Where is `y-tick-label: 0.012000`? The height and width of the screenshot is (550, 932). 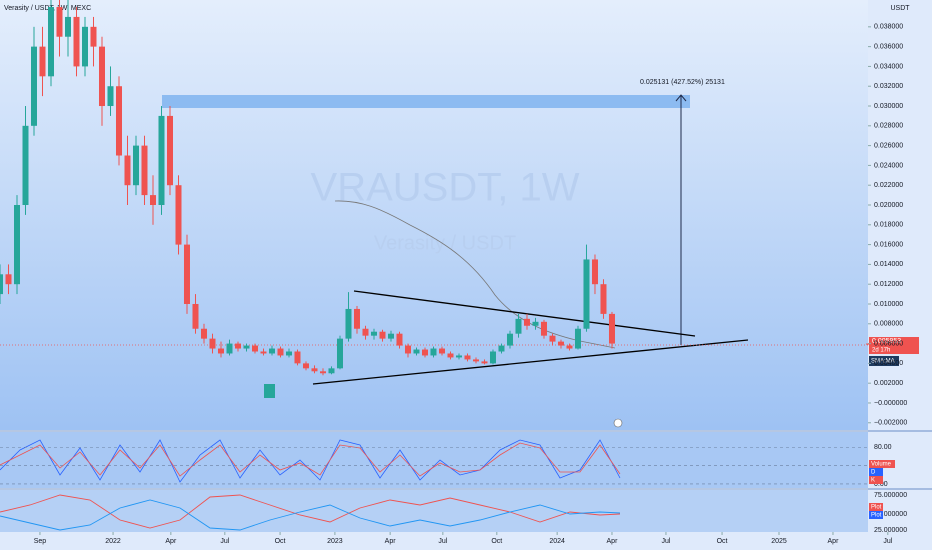
y-tick-label: 0.012000 is located at coordinates (888, 284).